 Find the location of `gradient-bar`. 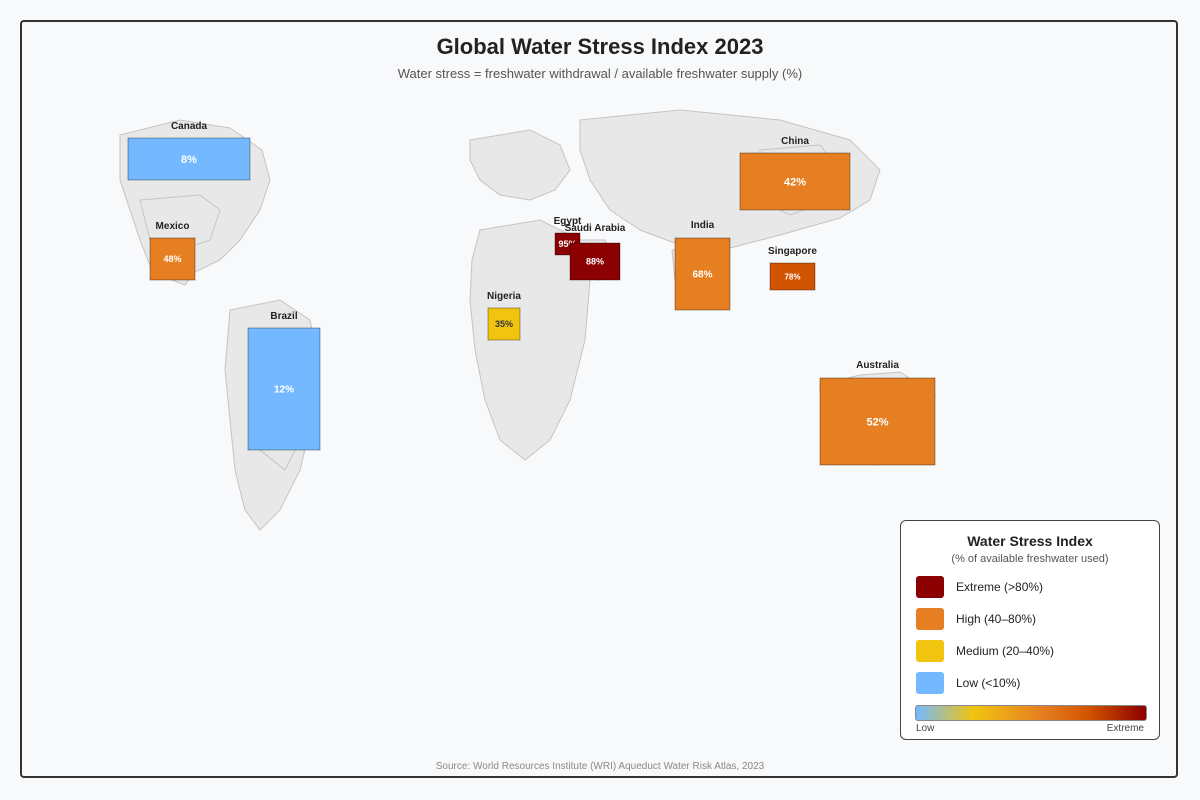

gradient-bar is located at coordinates (1031, 713).